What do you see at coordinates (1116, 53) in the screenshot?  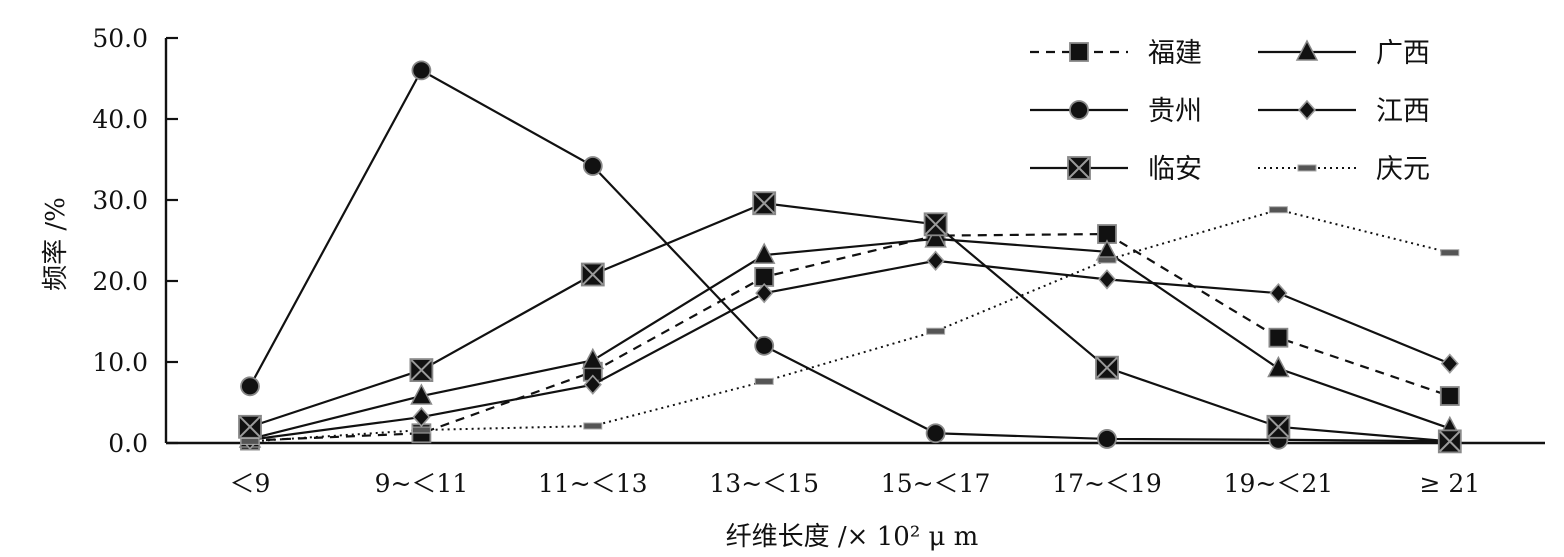 I see `legend-item-福建: 福建` at bounding box center [1116, 53].